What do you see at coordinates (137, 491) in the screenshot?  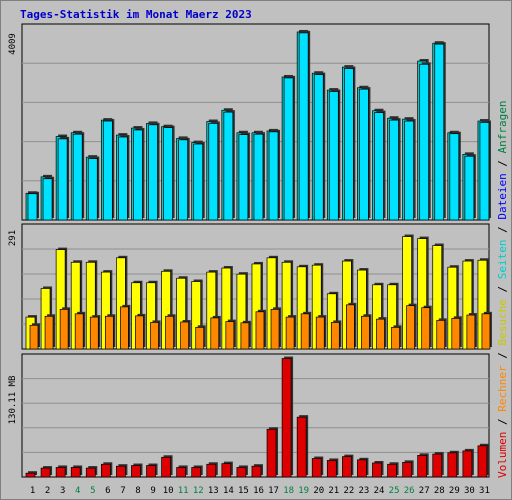 I see `x-tick-label: 8` at bounding box center [137, 491].